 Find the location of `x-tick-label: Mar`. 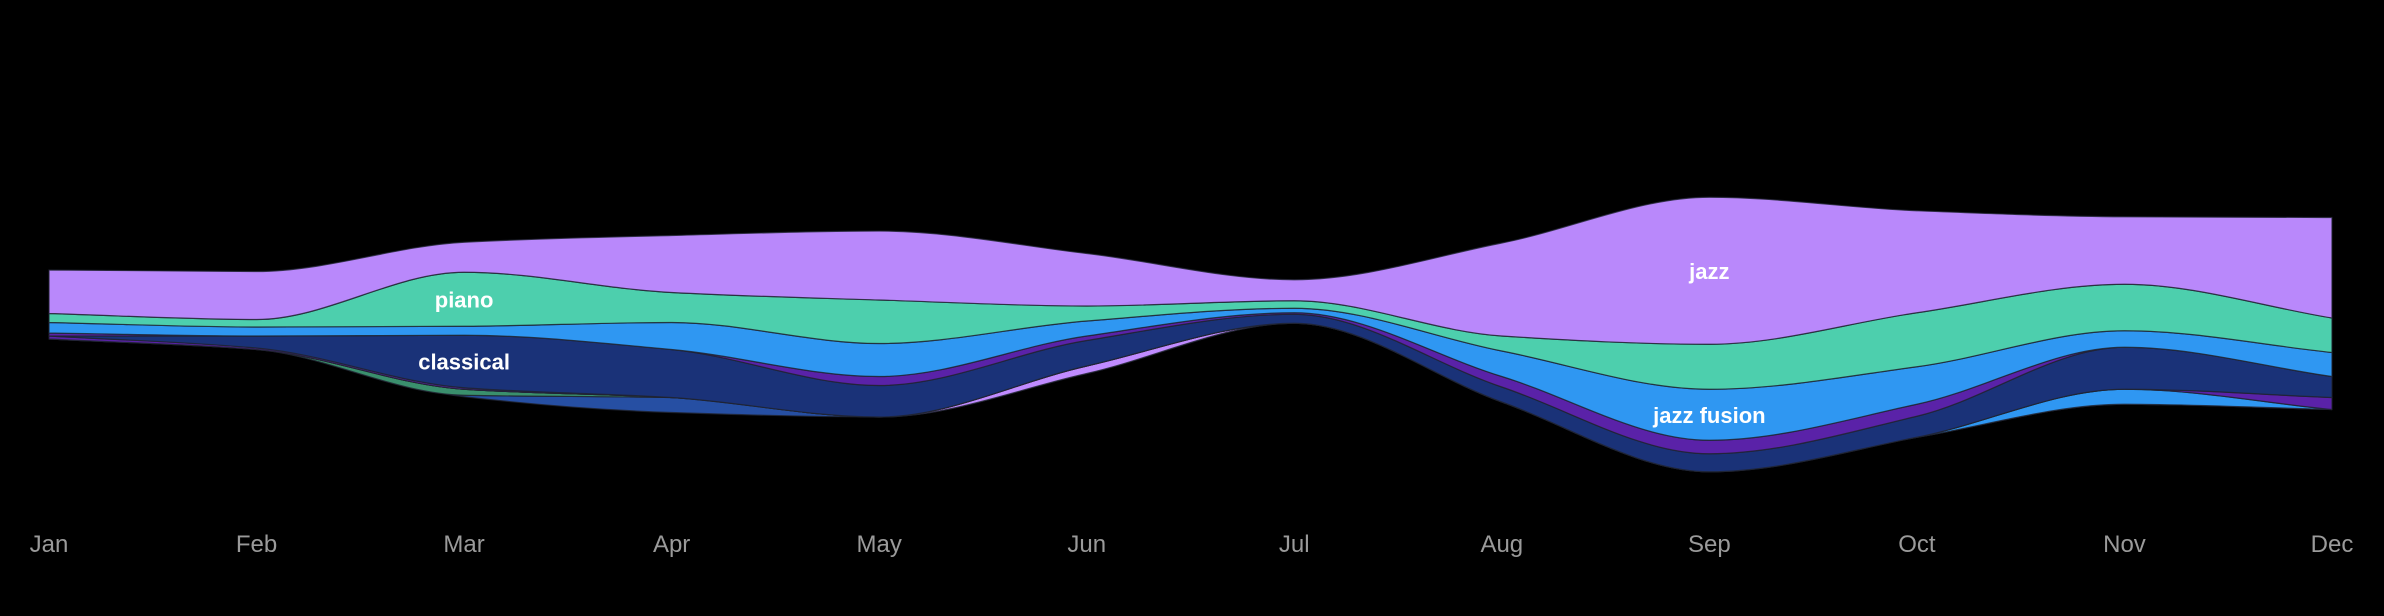

x-tick-label: Mar is located at coordinates (463, 544).